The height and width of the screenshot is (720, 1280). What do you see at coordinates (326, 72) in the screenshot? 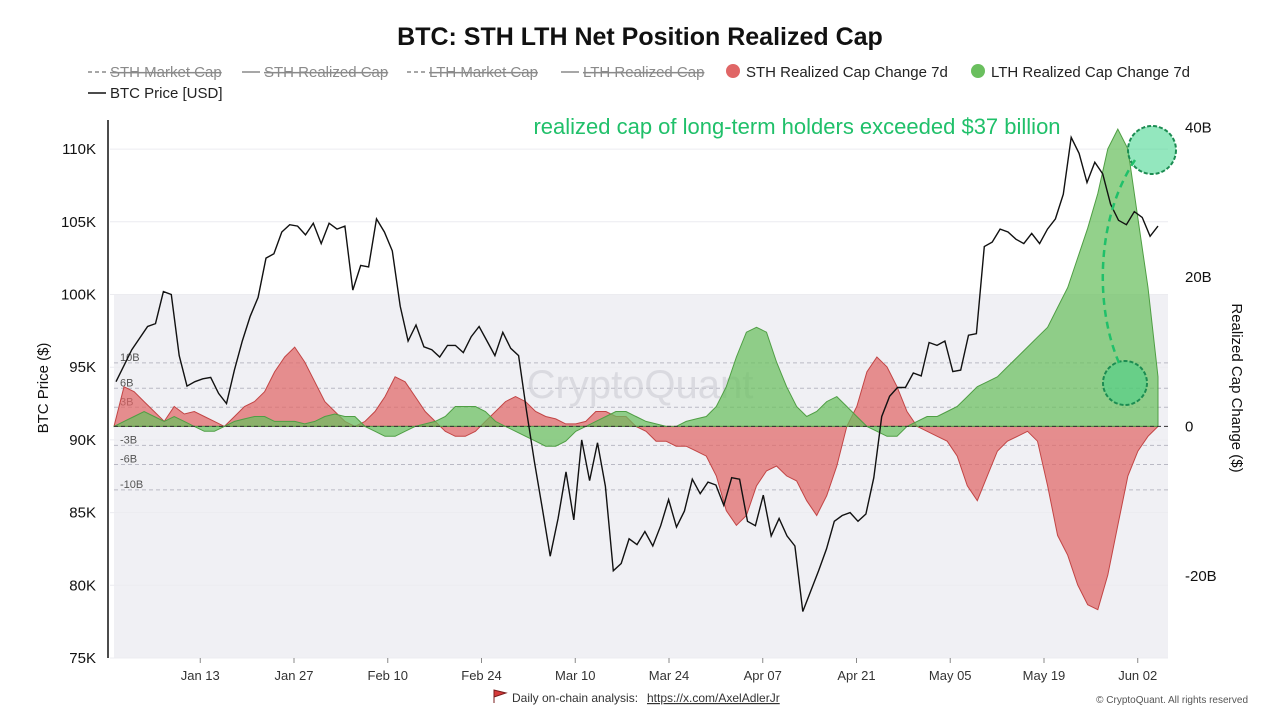
I see `legend-label-1: STH Realized Cap` at bounding box center [326, 72].